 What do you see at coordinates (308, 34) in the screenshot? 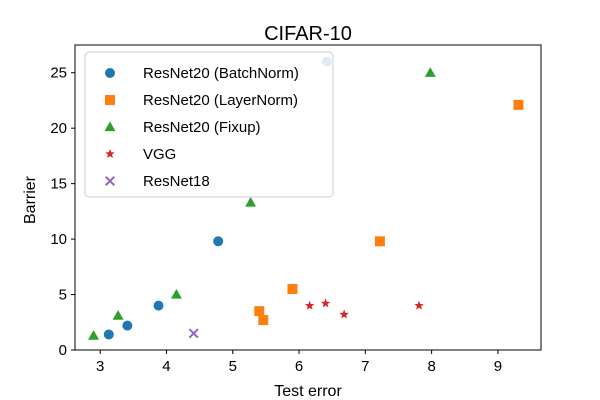
I see `chart-title: CIFAR-10` at bounding box center [308, 34].